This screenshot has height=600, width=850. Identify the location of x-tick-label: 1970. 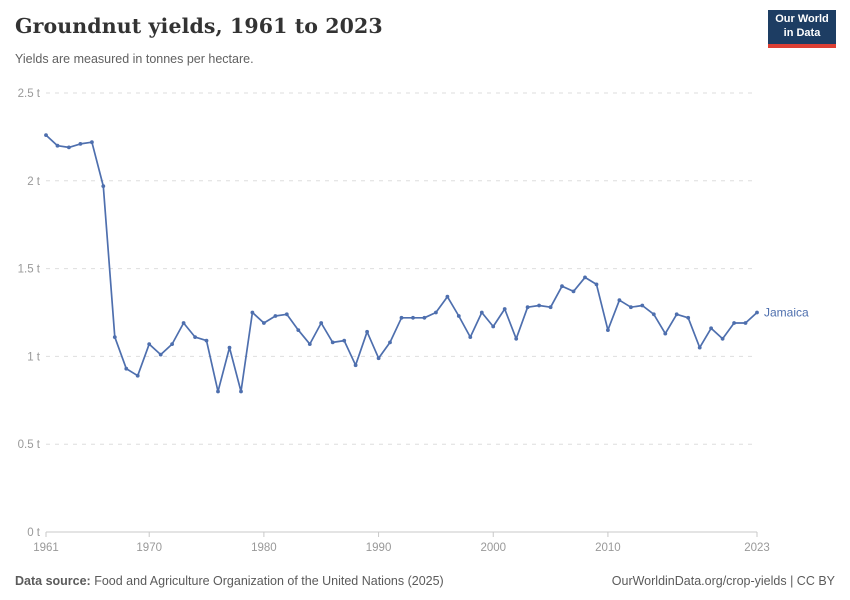
(149, 548).